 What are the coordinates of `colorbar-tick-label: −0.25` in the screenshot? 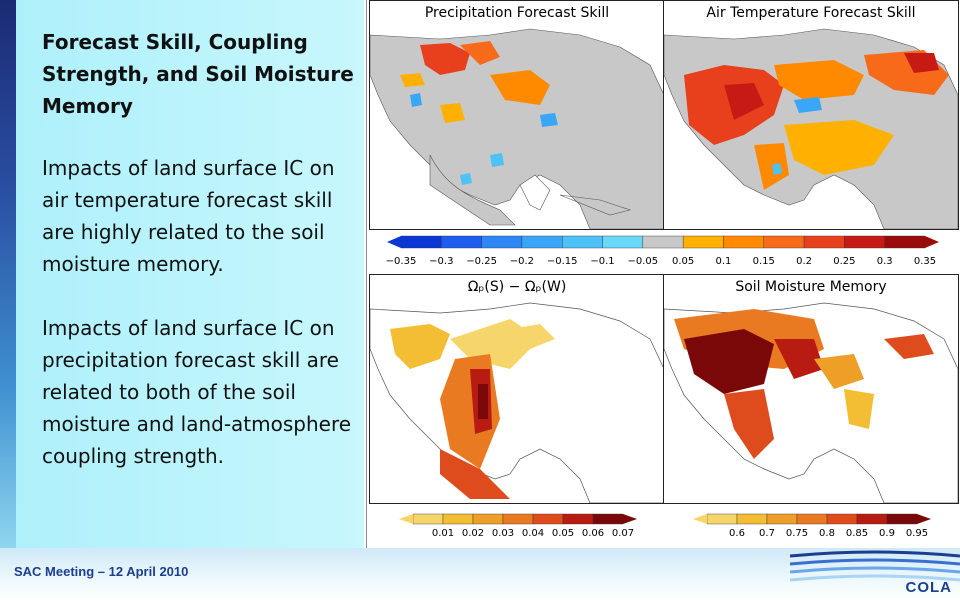 It's located at (481, 261).